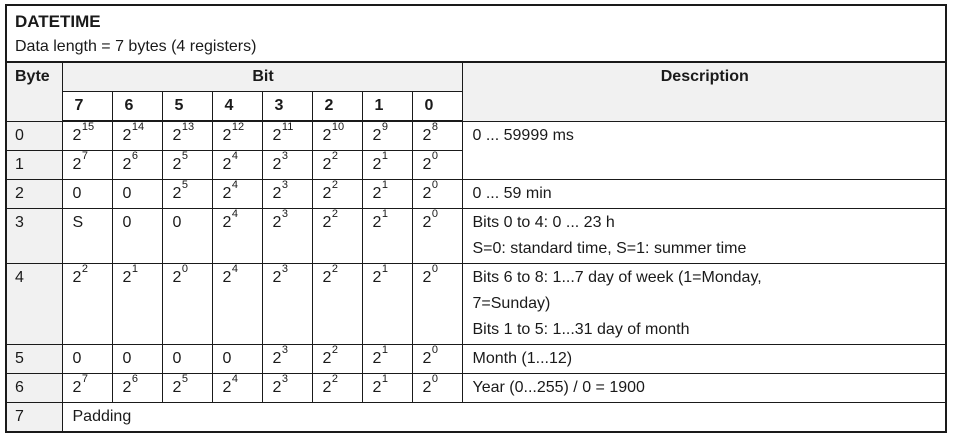 The height and width of the screenshot is (433, 953). I want to click on description-cell: Month (1...12), so click(704, 359).